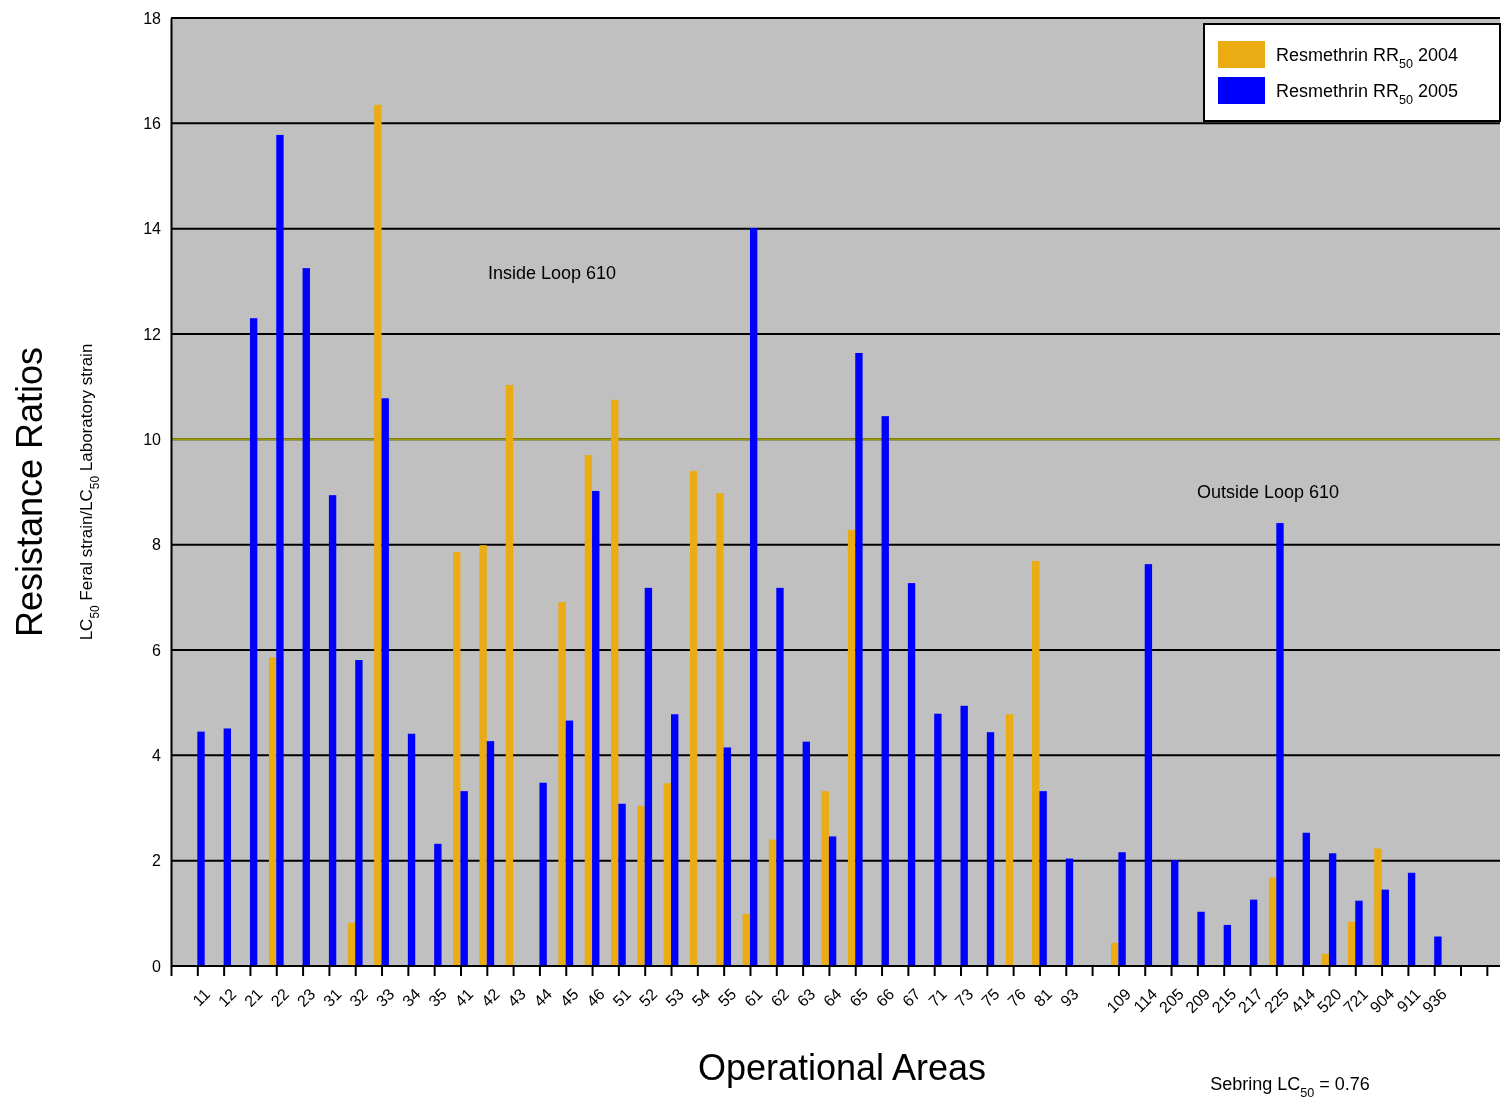 The width and height of the screenshot is (1501, 1098). What do you see at coordinates (832, 997) in the screenshot?
I see `x-tick-label: 64` at bounding box center [832, 997].